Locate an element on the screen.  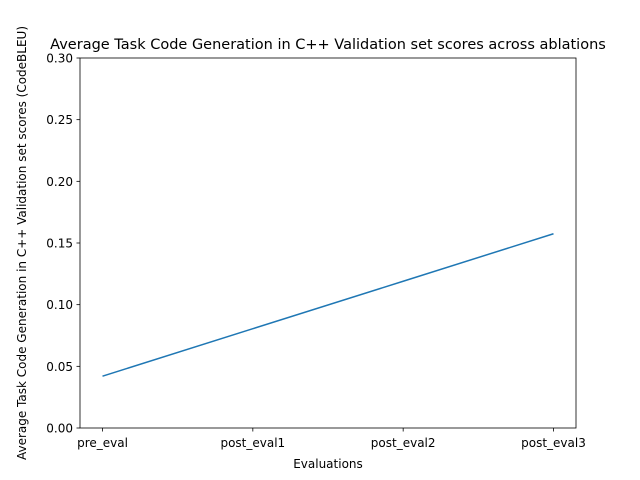
y-tick-label: 0.20 is located at coordinates (59, 182).